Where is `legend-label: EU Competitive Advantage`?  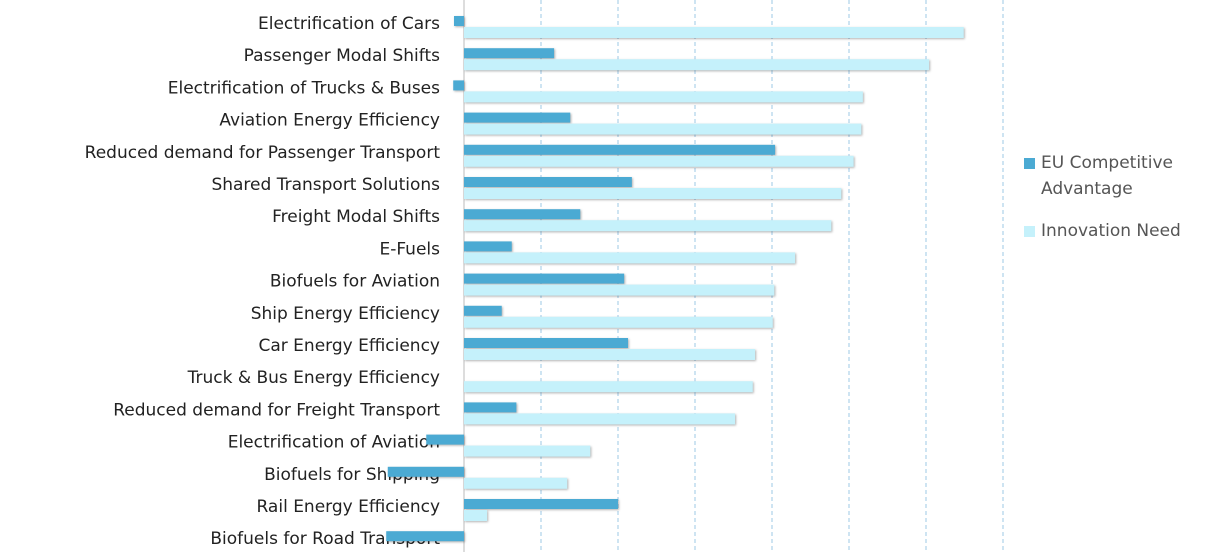
legend-label: EU Competitive Advantage is located at coordinates (1107, 176).